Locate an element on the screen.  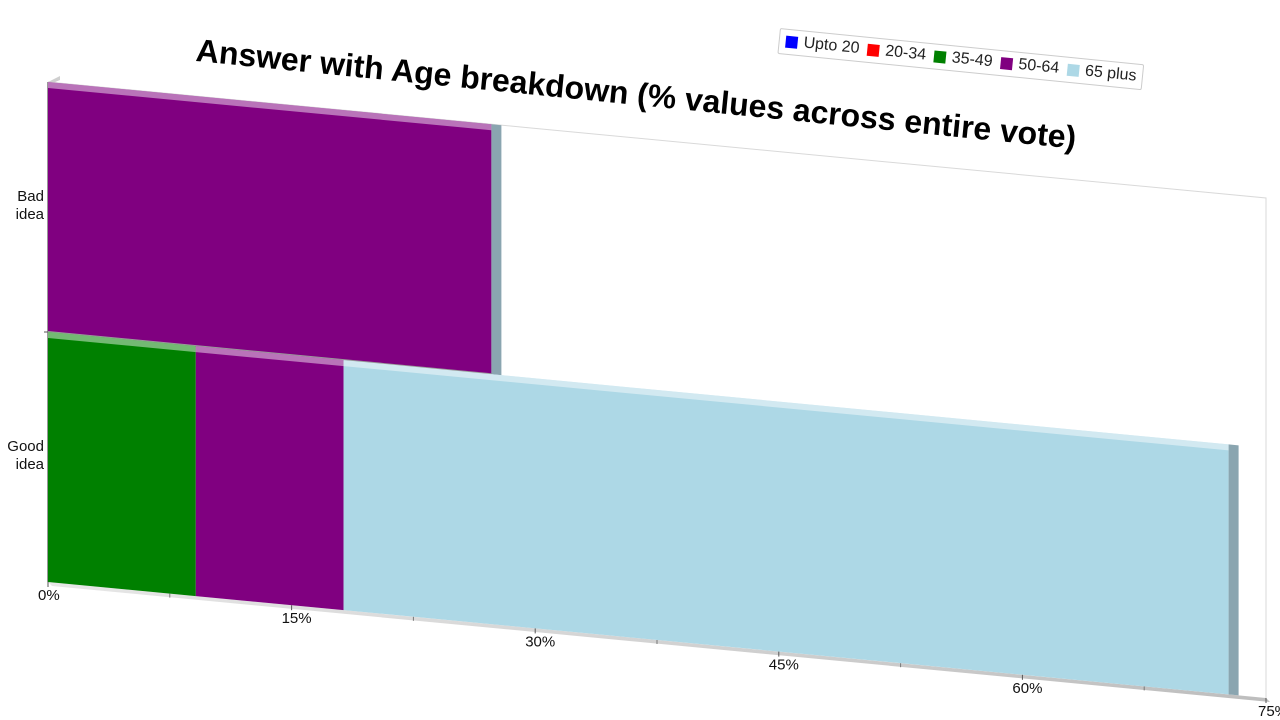
category-label-bad-idea: Bad idea is located at coordinates (30, 205).